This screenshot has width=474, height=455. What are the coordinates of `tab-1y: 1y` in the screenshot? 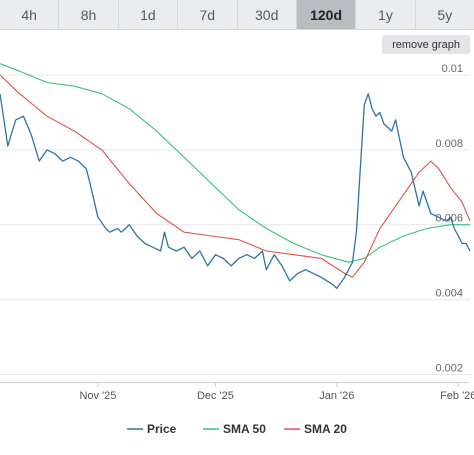 It's located at (386, 14).